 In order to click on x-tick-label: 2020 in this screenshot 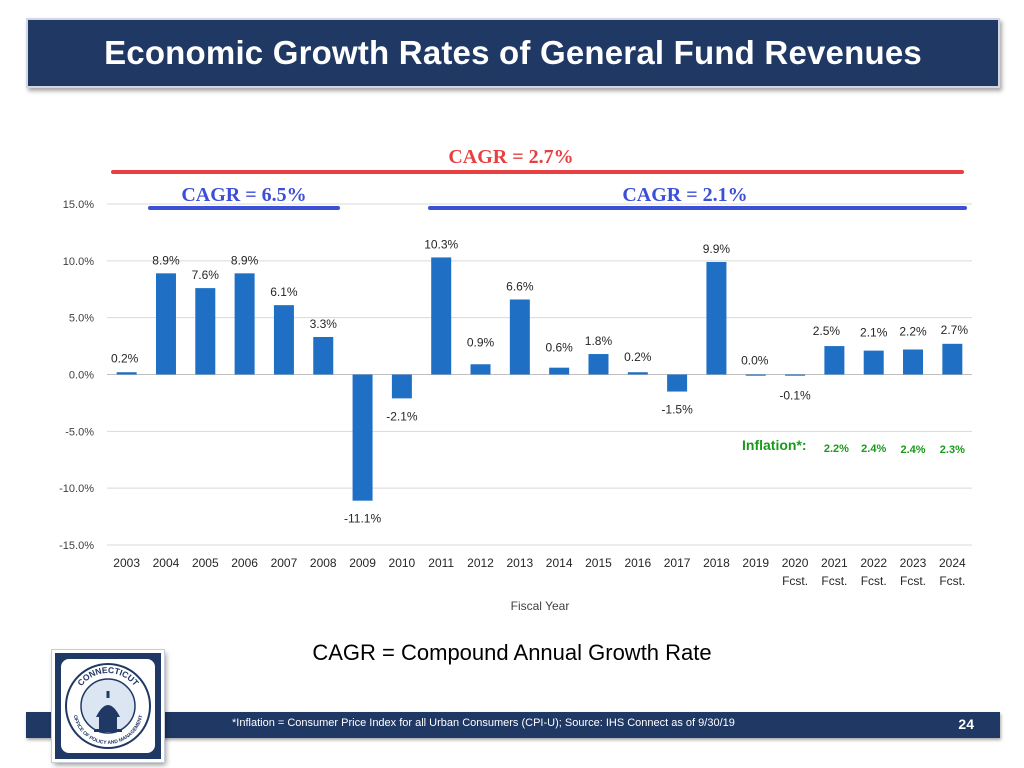, I will do `click(795, 563)`.